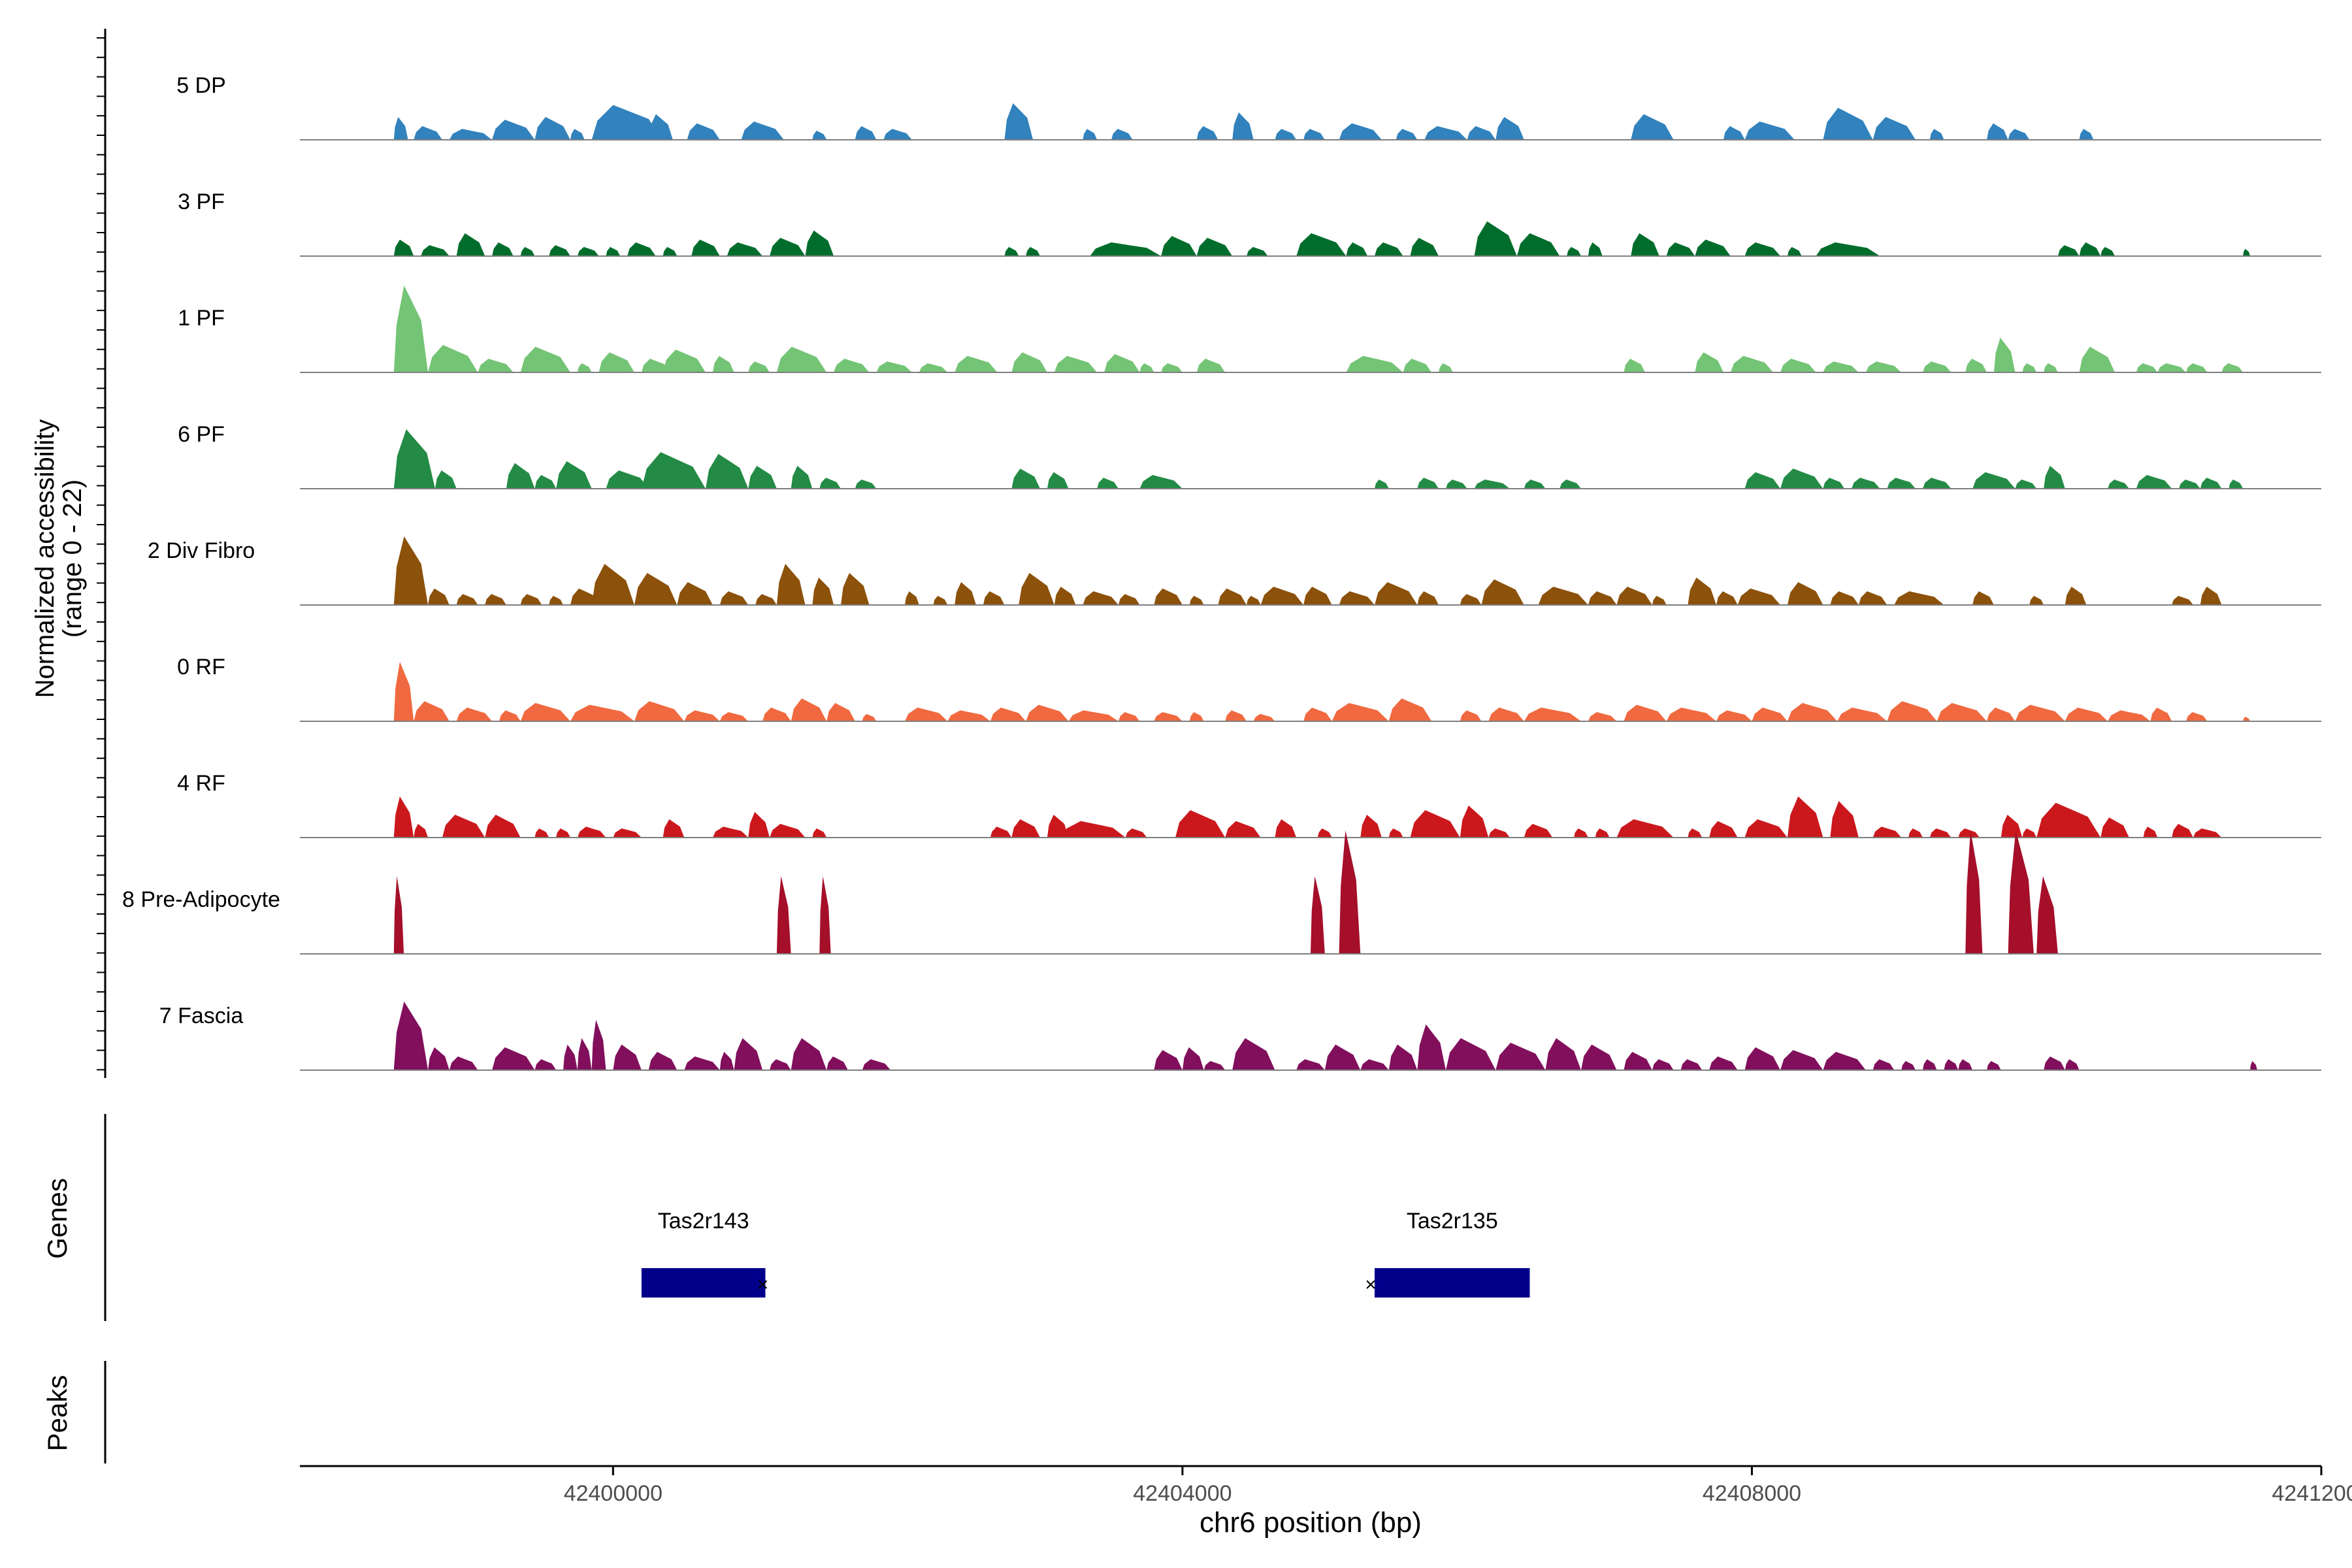  What do you see at coordinates (201, 201) in the screenshot?
I see `track-label: 3 PF` at bounding box center [201, 201].